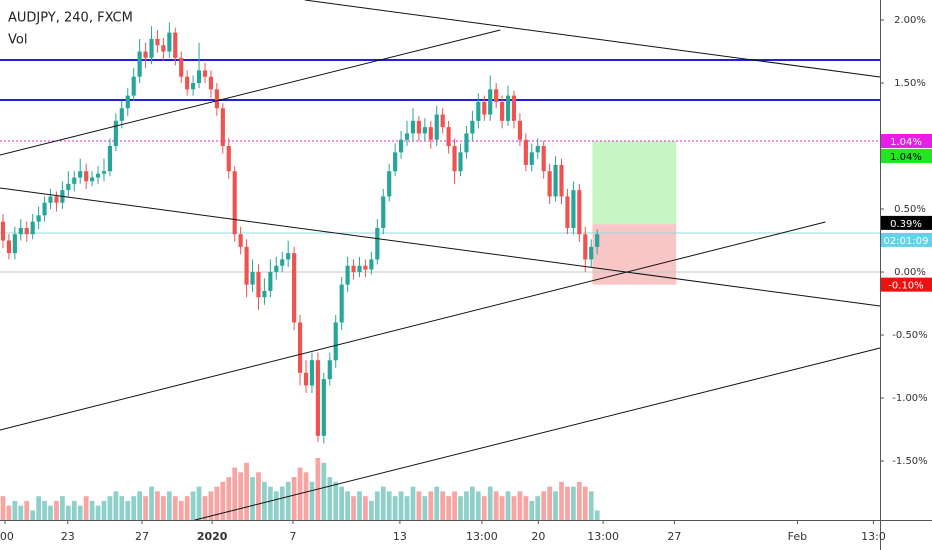  Describe the element at coordinates (400, 536) in the screenshot. I see `x-tick-label: 13` at that location.